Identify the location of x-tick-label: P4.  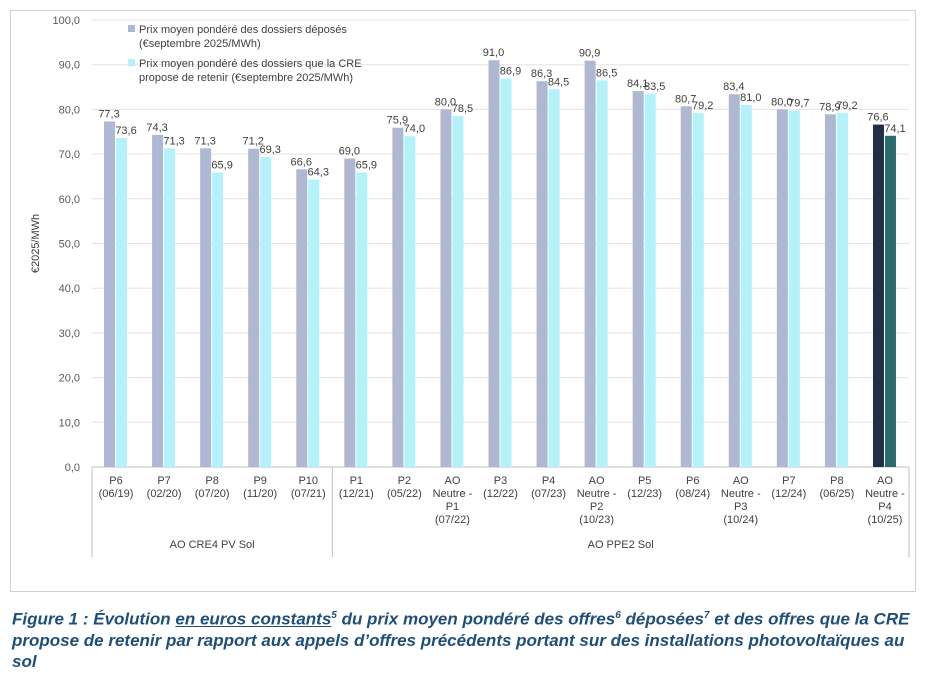
(884, 507).